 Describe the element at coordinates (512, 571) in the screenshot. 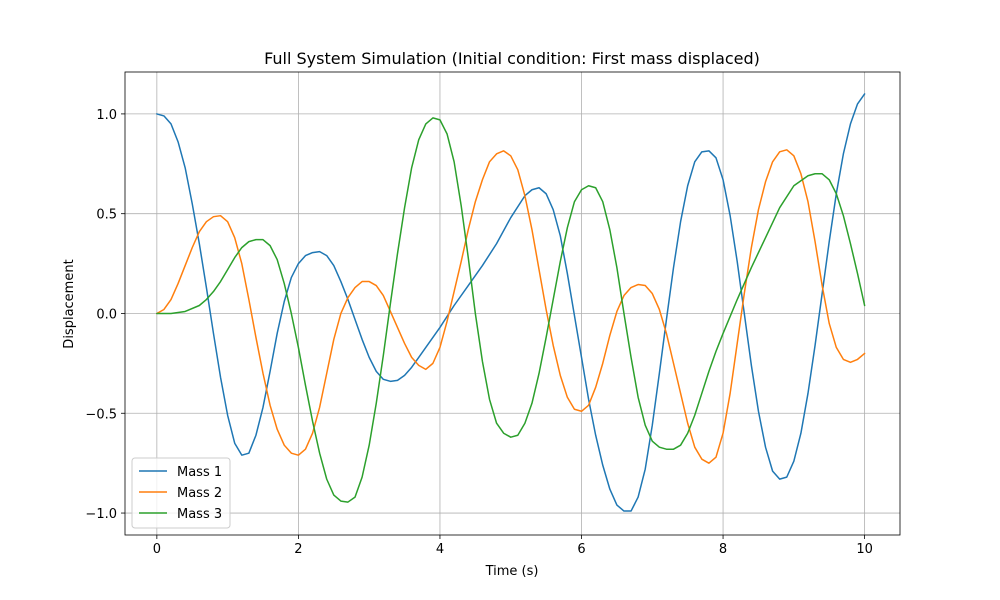

I see `x-axis-label: Time (s)` at that location.